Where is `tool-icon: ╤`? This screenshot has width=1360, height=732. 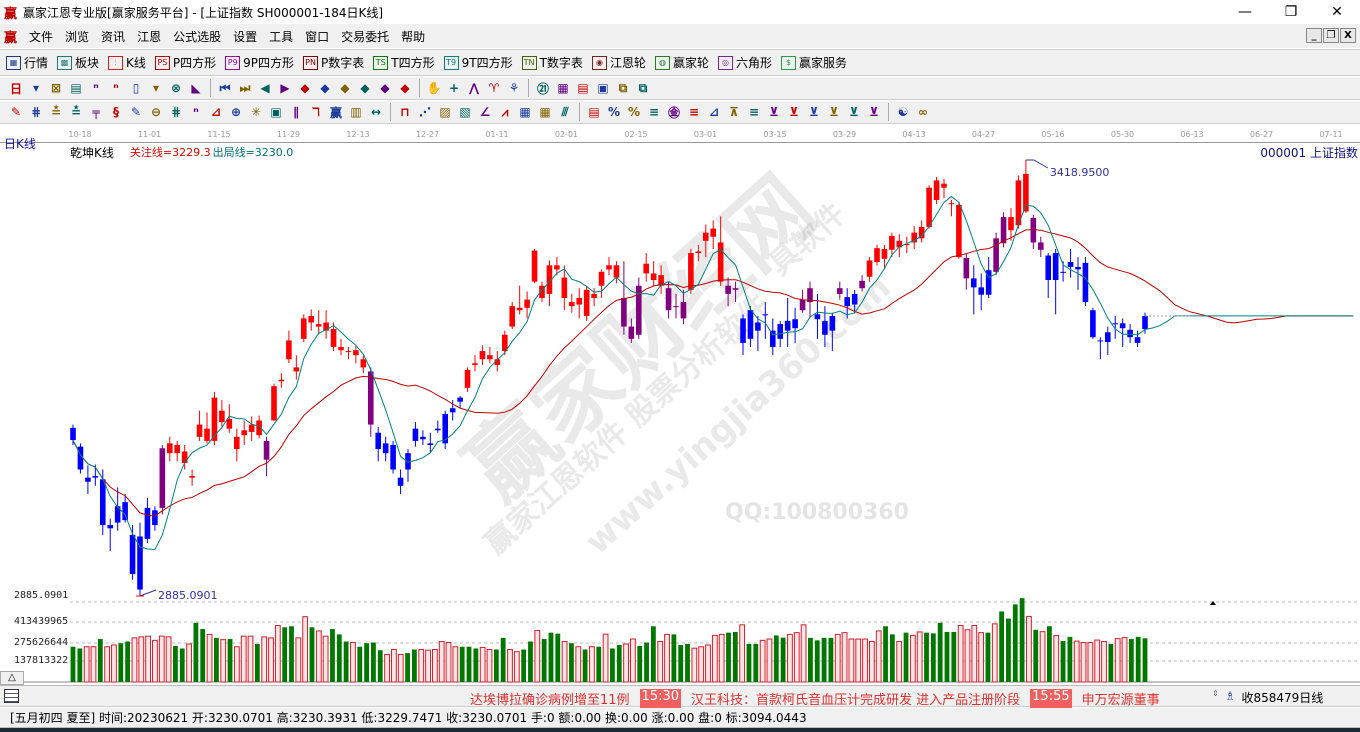 tool-icon: ╤ is located at coordinates (96, 112).